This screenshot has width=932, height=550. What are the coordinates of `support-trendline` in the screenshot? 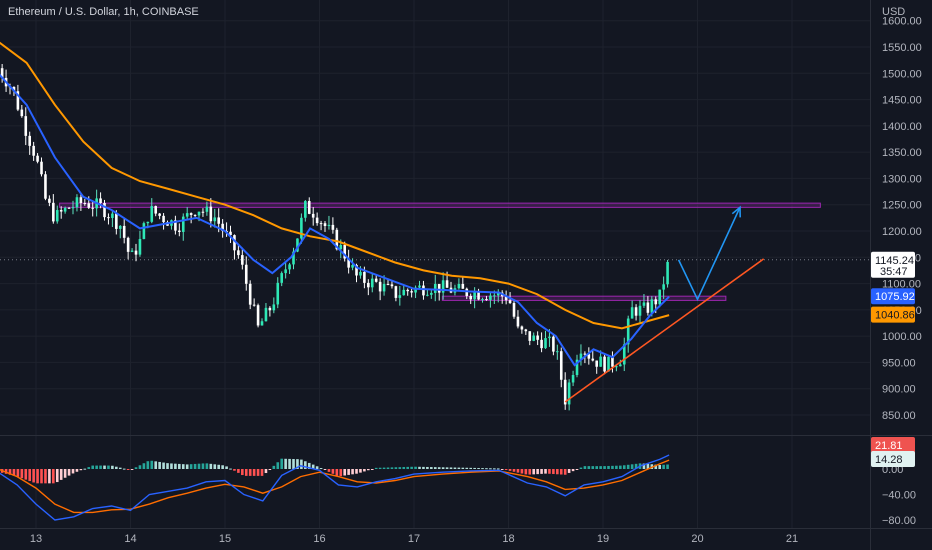 It's located at (664, 330).